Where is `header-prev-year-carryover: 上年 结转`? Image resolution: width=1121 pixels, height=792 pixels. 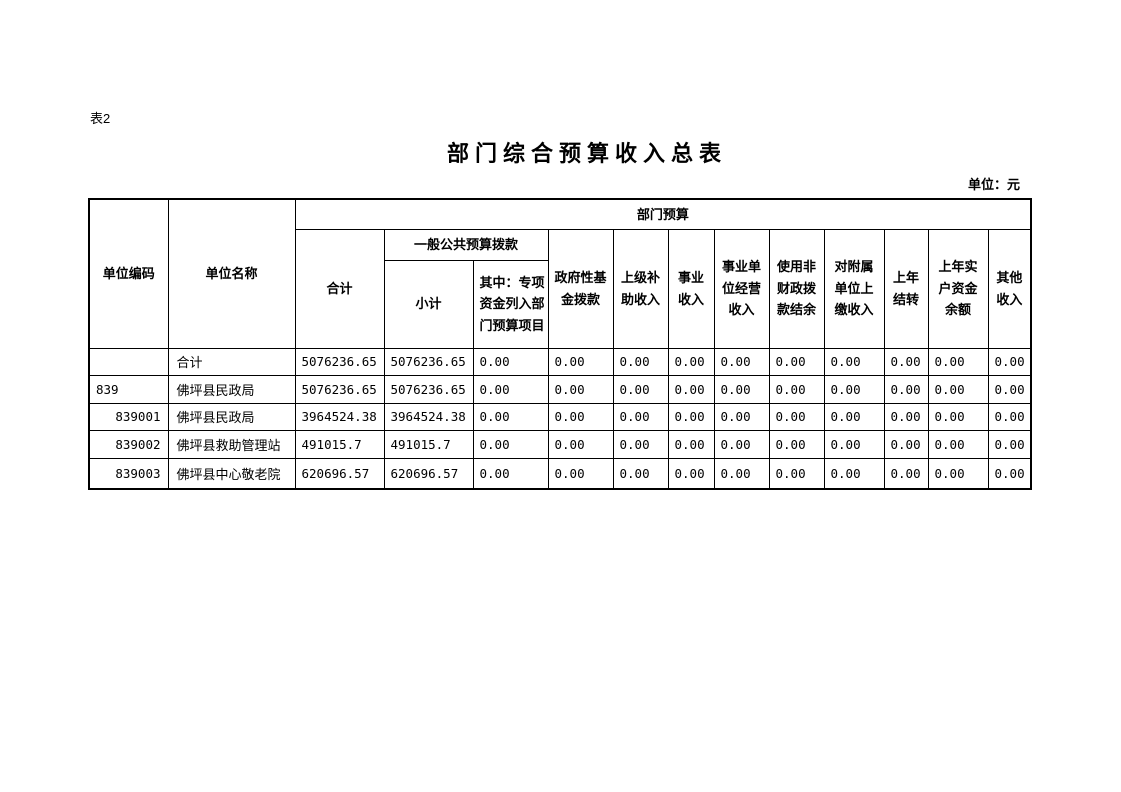
header-prev-year-carryover: 上年 结转 is located at coordinates (906, 288).